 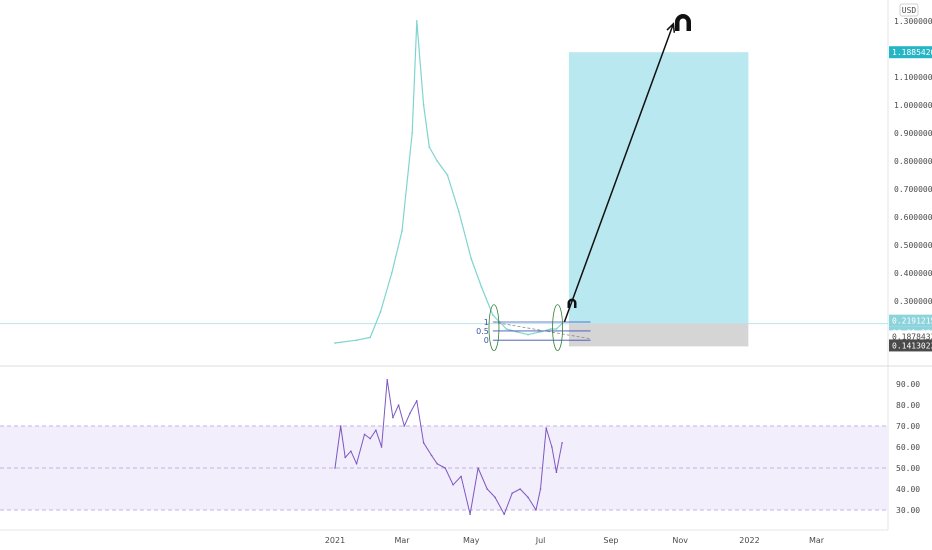 I want to click on currency-badge, so click(x=909, y=10).